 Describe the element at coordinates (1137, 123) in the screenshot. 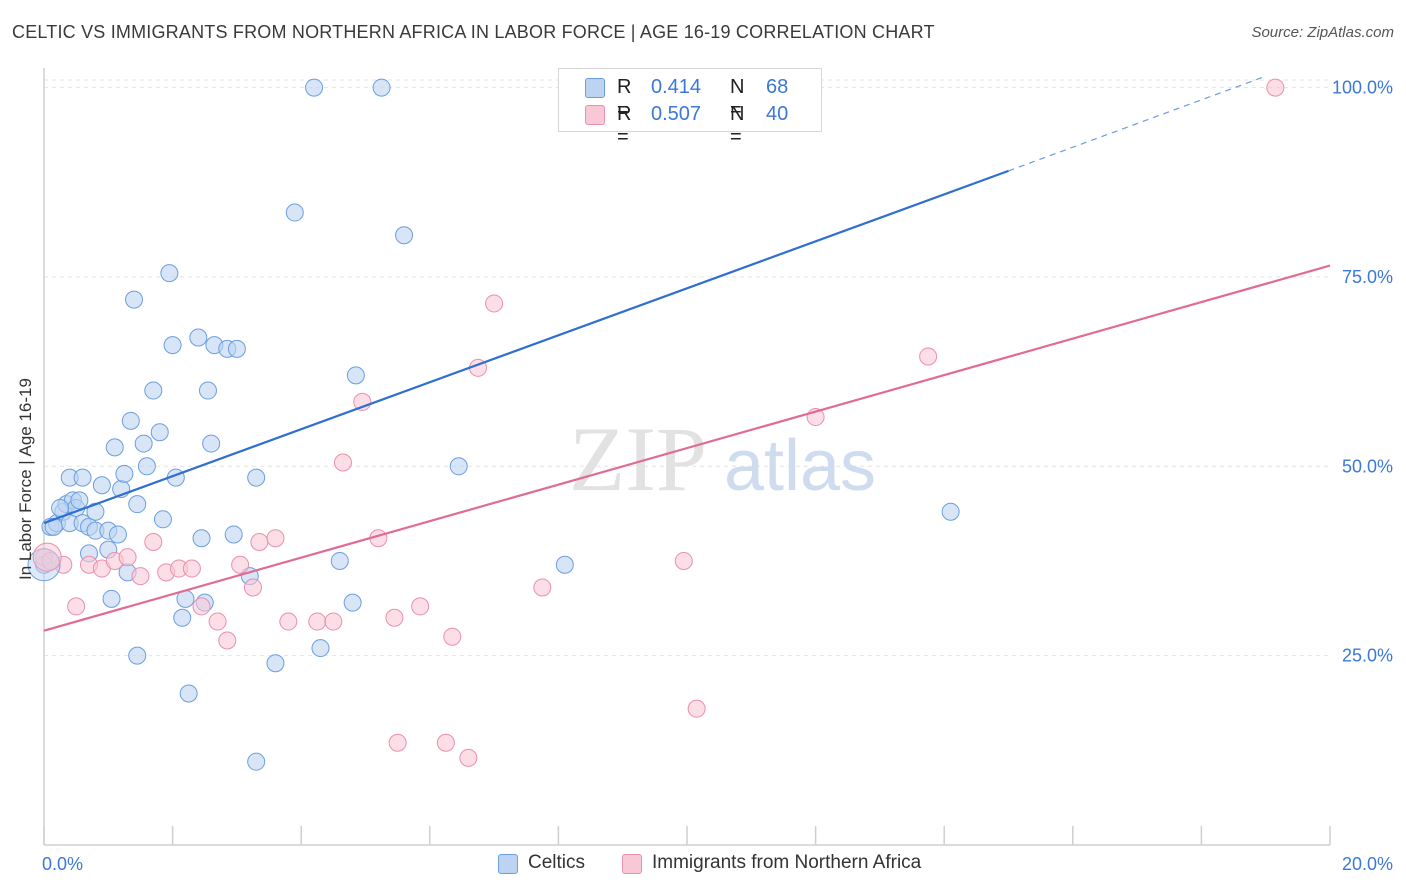

I see `celtics-trend-extension` at that location.